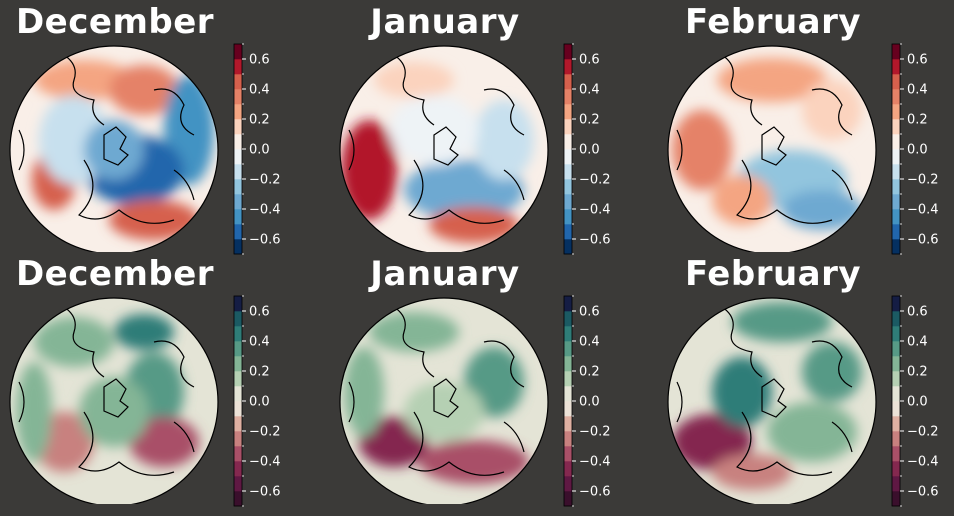 This screenshot has width=954, height=516. I want to click on colorbar-tick-label: 0.4, so click(589, 342).